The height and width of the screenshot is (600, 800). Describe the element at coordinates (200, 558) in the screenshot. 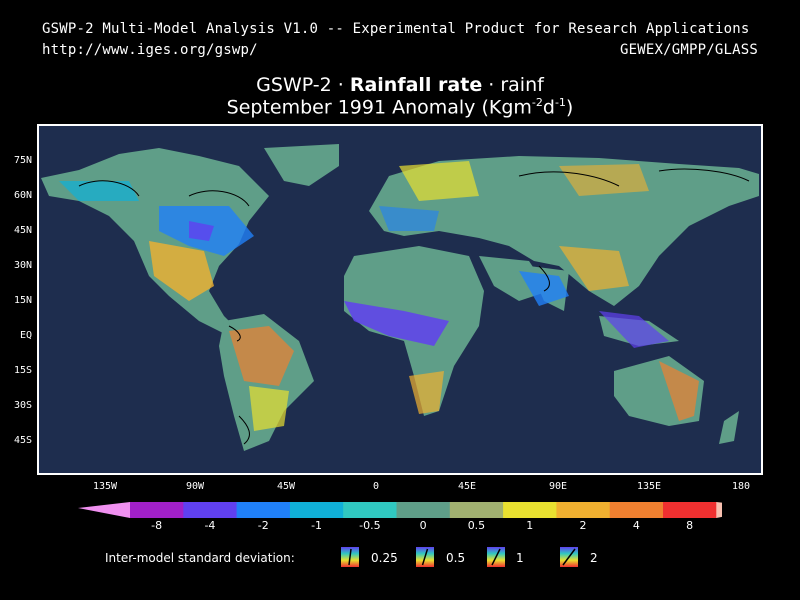

I see `stddev-label: Inter-model standard deviation:` at that location.